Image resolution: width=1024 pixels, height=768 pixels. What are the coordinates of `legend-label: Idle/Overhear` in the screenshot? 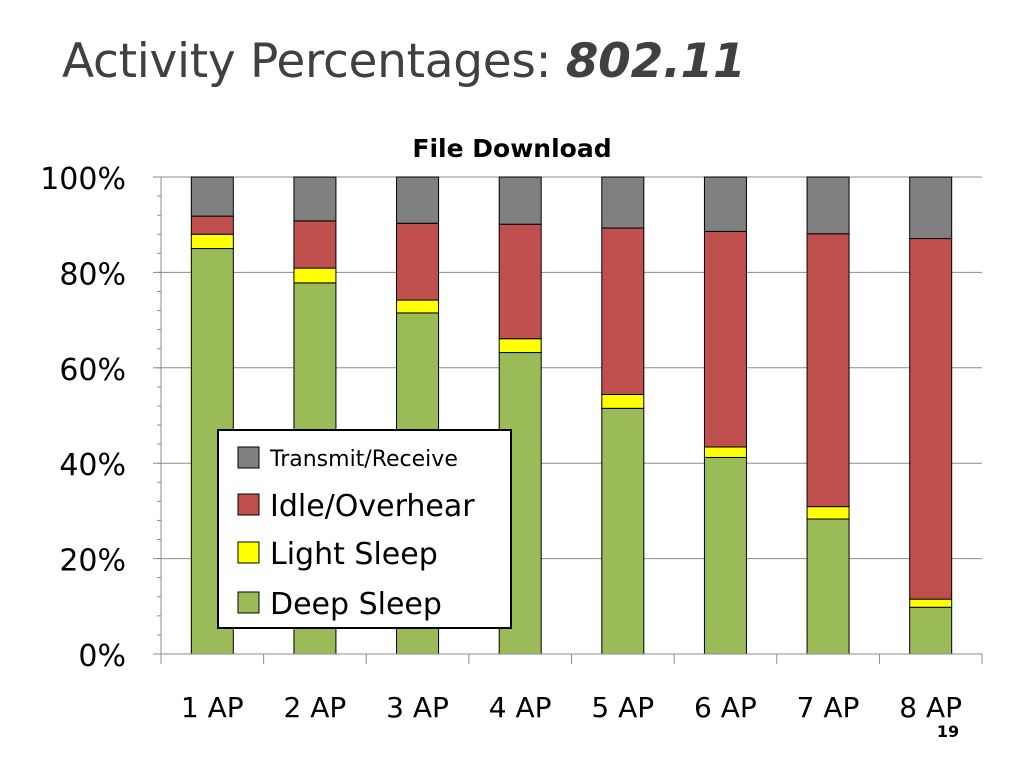 It's located at (372, 506).